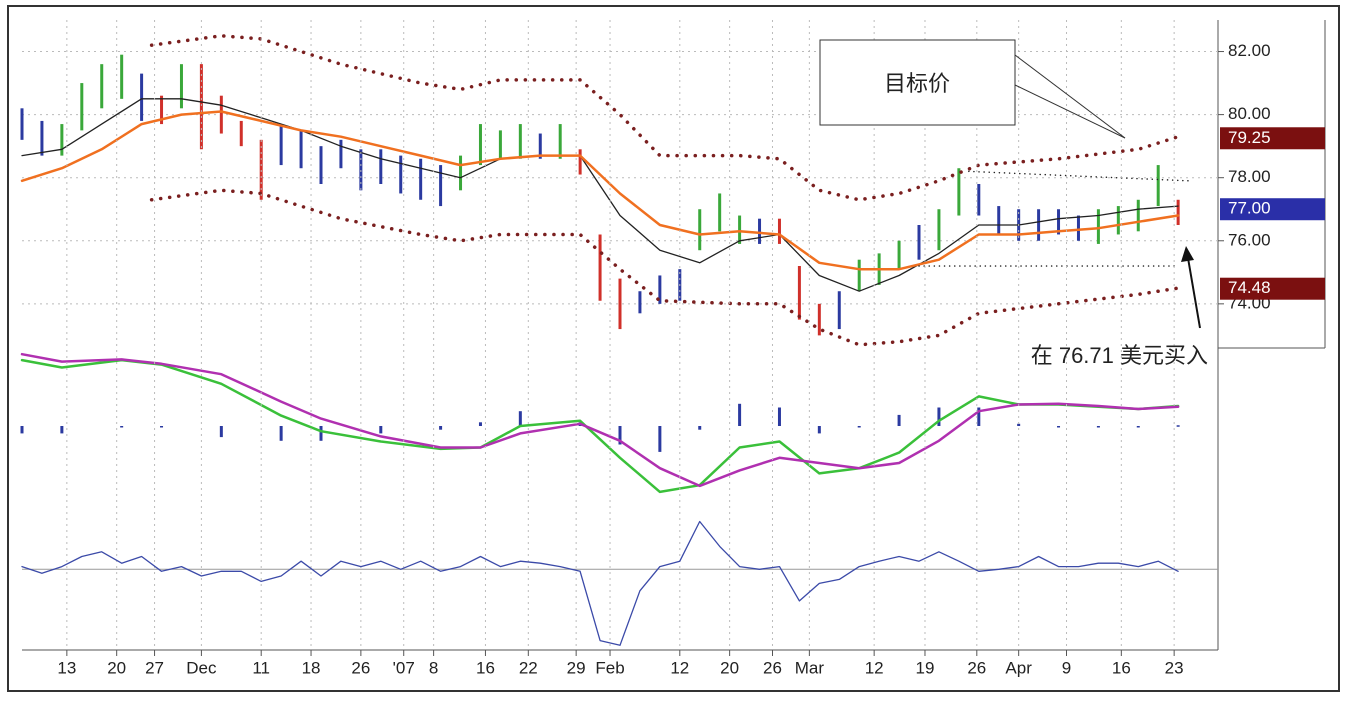  What do you see at coordinates (1078, 176) in the screenshot?
I see `series-line` at bounding box center [1078, 176].